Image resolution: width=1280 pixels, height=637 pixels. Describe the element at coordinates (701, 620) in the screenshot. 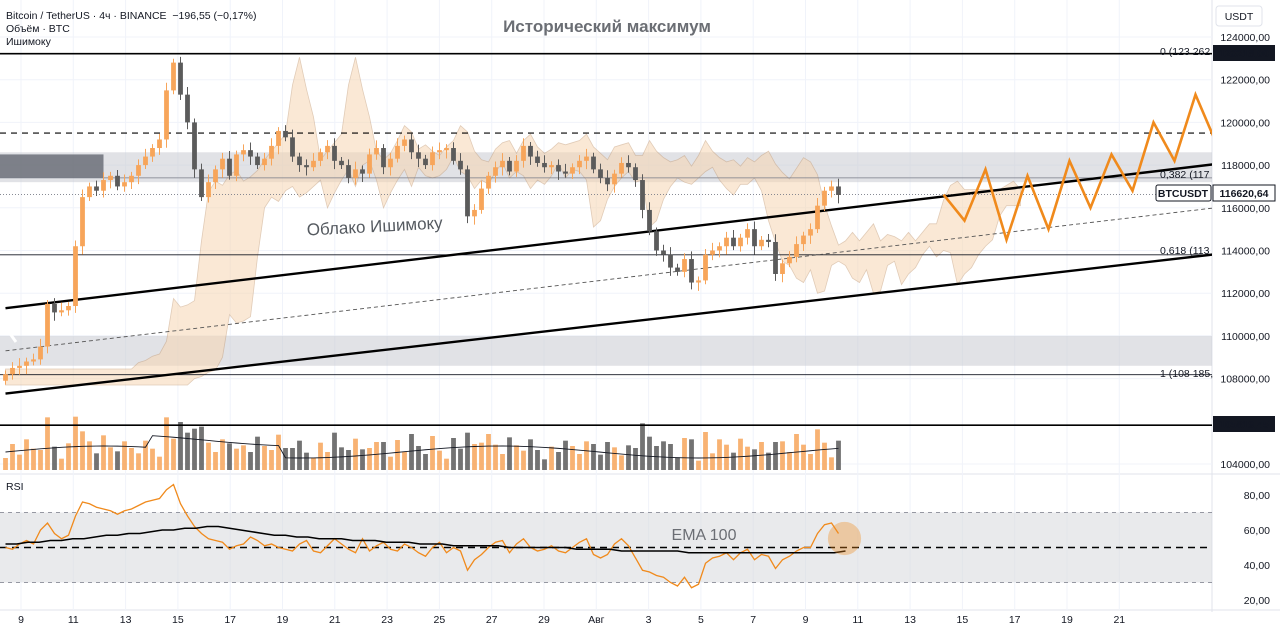

I see `time-tick-label: 5` at that location.